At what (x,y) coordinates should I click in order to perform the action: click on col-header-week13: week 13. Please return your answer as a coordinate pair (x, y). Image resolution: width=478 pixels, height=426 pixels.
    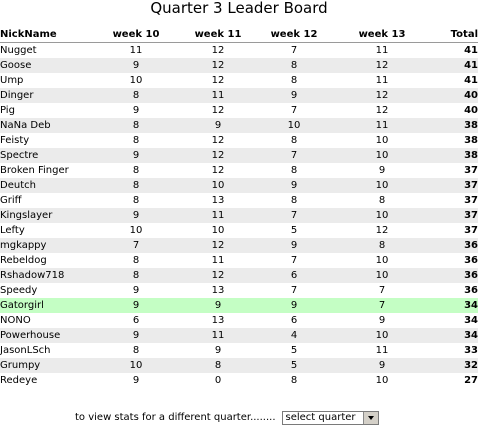
    Looking at the image, I should click on (382, 35).